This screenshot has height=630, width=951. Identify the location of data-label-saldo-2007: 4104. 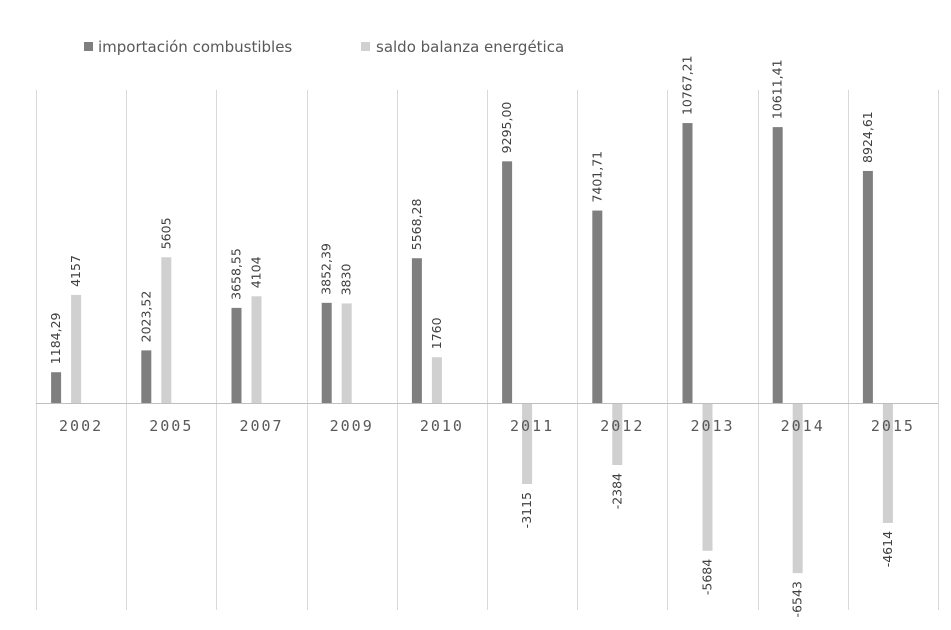
(256, 272).